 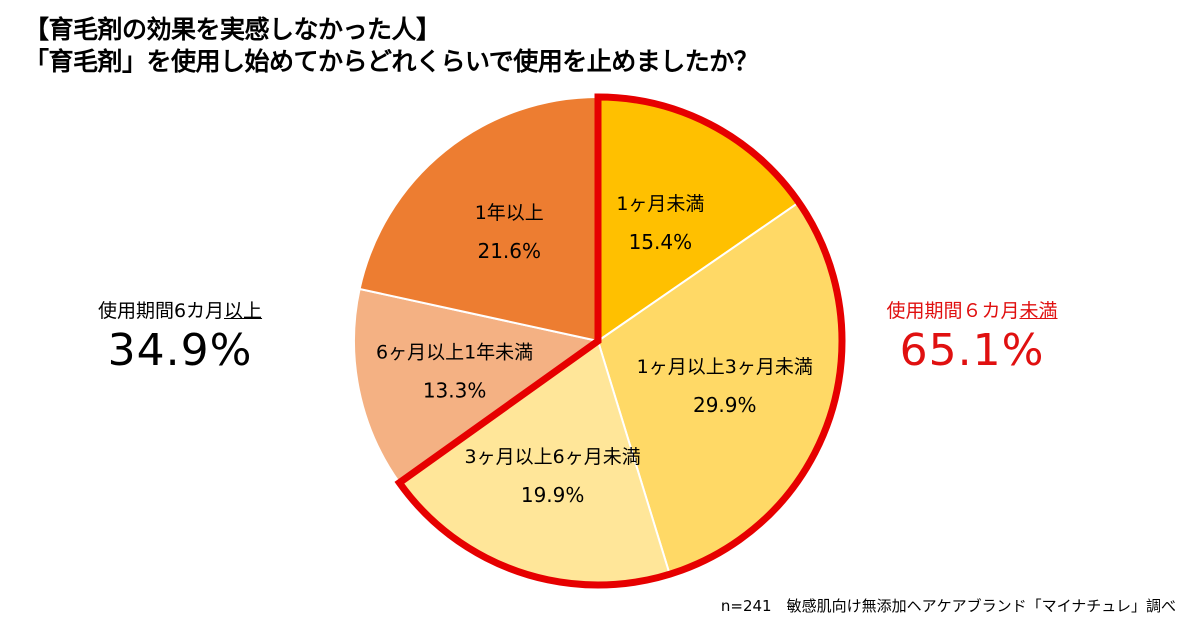 I want to click on slice-category-label: 1ヶ月以上3ヶ月未満, so click(x=725, y=367).